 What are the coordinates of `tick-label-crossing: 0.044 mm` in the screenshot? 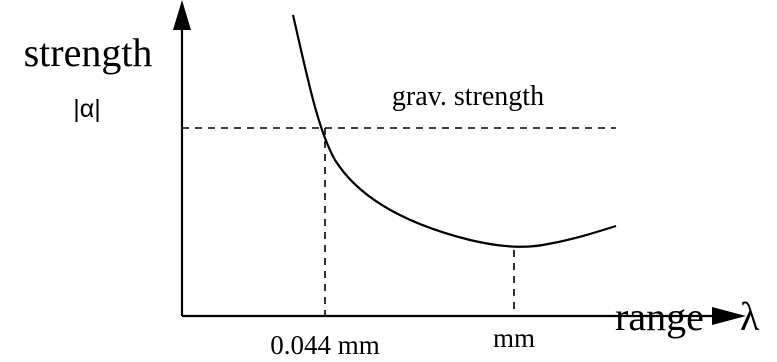 It's located at (325, 345).